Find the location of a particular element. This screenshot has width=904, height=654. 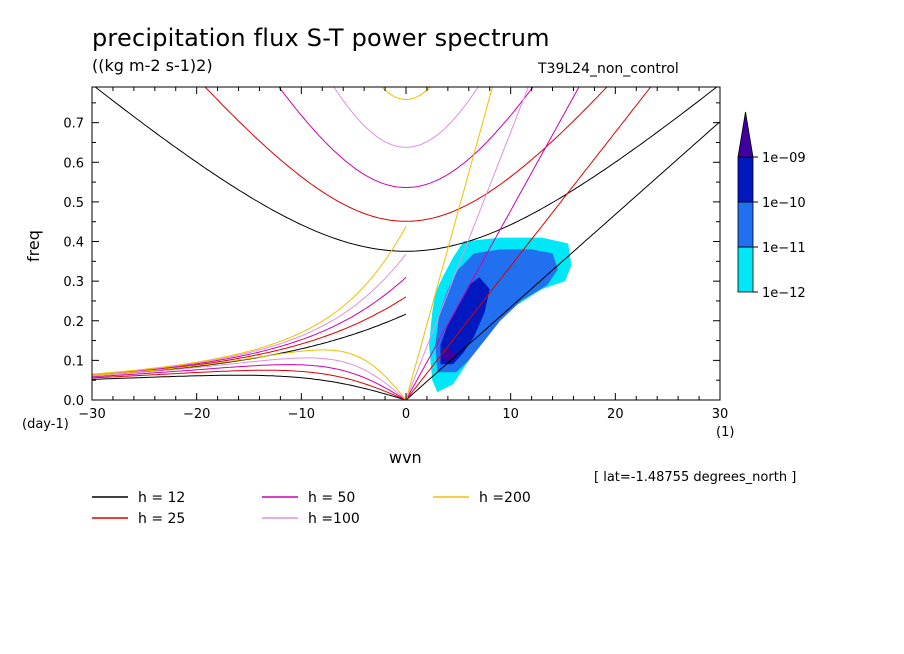

curve-mixed_rossby_gravity-h200 is located at coordinates (249, 300).